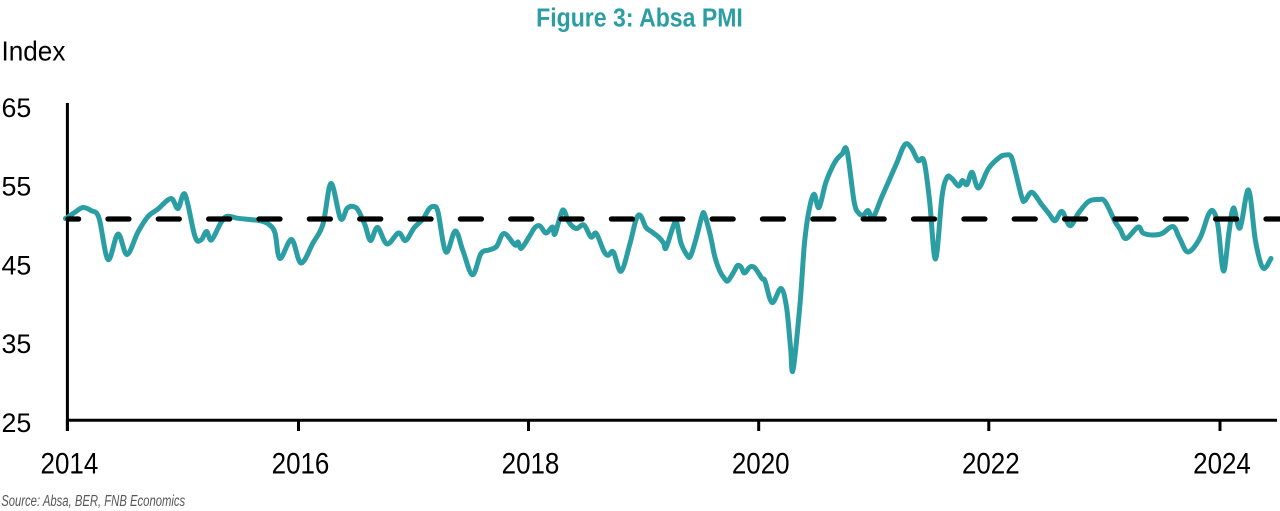  What do you see at coordinates (531, 463) in the screenshot?
I see `svg-text: 2018` at bounding box center [531, 463].